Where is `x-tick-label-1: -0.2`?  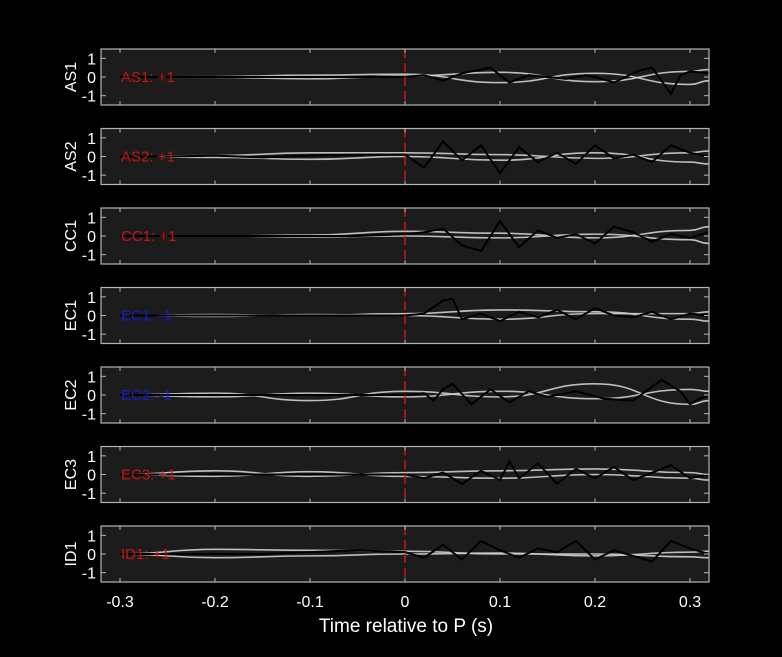 x-tick-label-1: -0.2 is located at coordinates (215, 602).